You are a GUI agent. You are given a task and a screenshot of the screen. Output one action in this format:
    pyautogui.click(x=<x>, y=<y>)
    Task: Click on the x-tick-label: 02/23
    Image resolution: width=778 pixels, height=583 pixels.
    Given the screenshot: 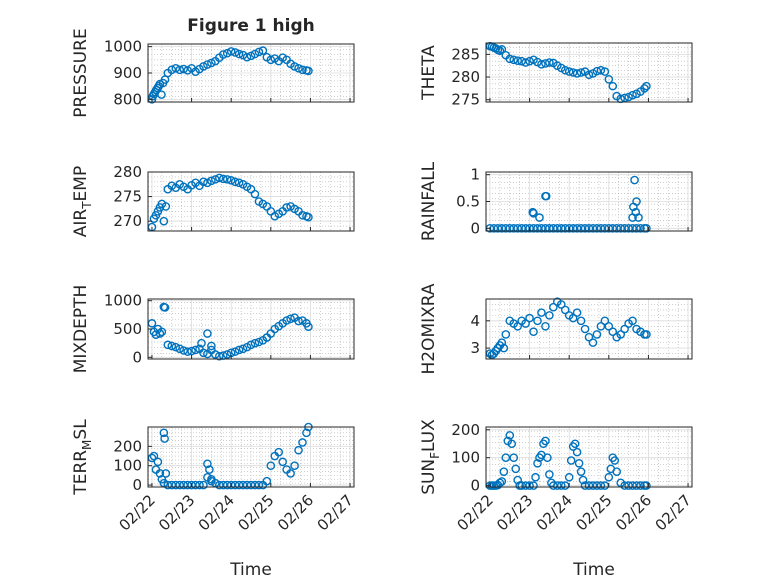 What is the action you would take?
    pyautogui.click(x=176, y=512)
    